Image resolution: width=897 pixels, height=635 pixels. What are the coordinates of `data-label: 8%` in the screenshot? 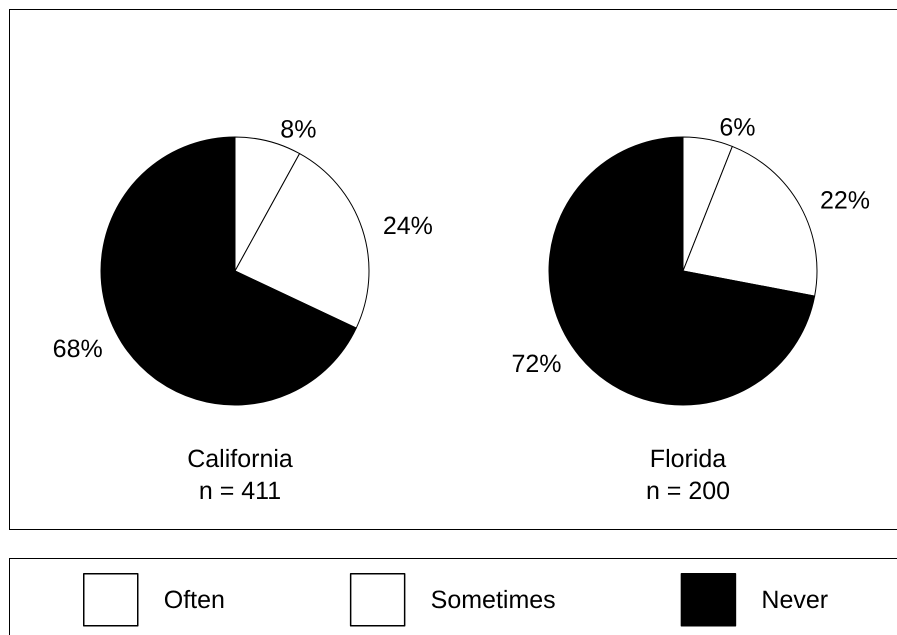 It's located at (298, 130).